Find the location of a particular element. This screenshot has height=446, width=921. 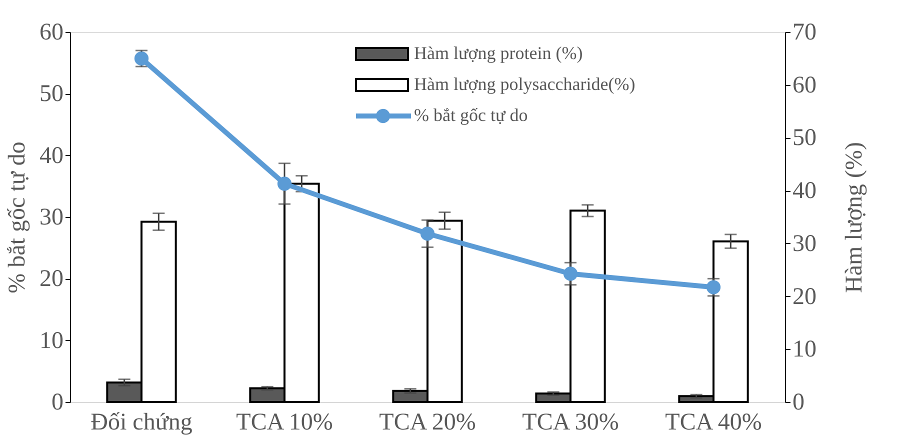

legend-label: Hàm lượng polysaccharide(%) is located at coordinates (525, 84).